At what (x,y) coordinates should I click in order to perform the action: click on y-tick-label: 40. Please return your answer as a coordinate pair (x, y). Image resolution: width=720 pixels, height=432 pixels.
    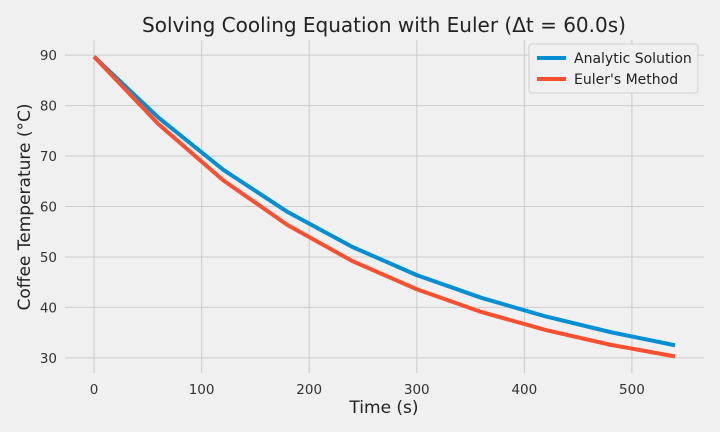
    Looking at the image, I should click on (48, 308).